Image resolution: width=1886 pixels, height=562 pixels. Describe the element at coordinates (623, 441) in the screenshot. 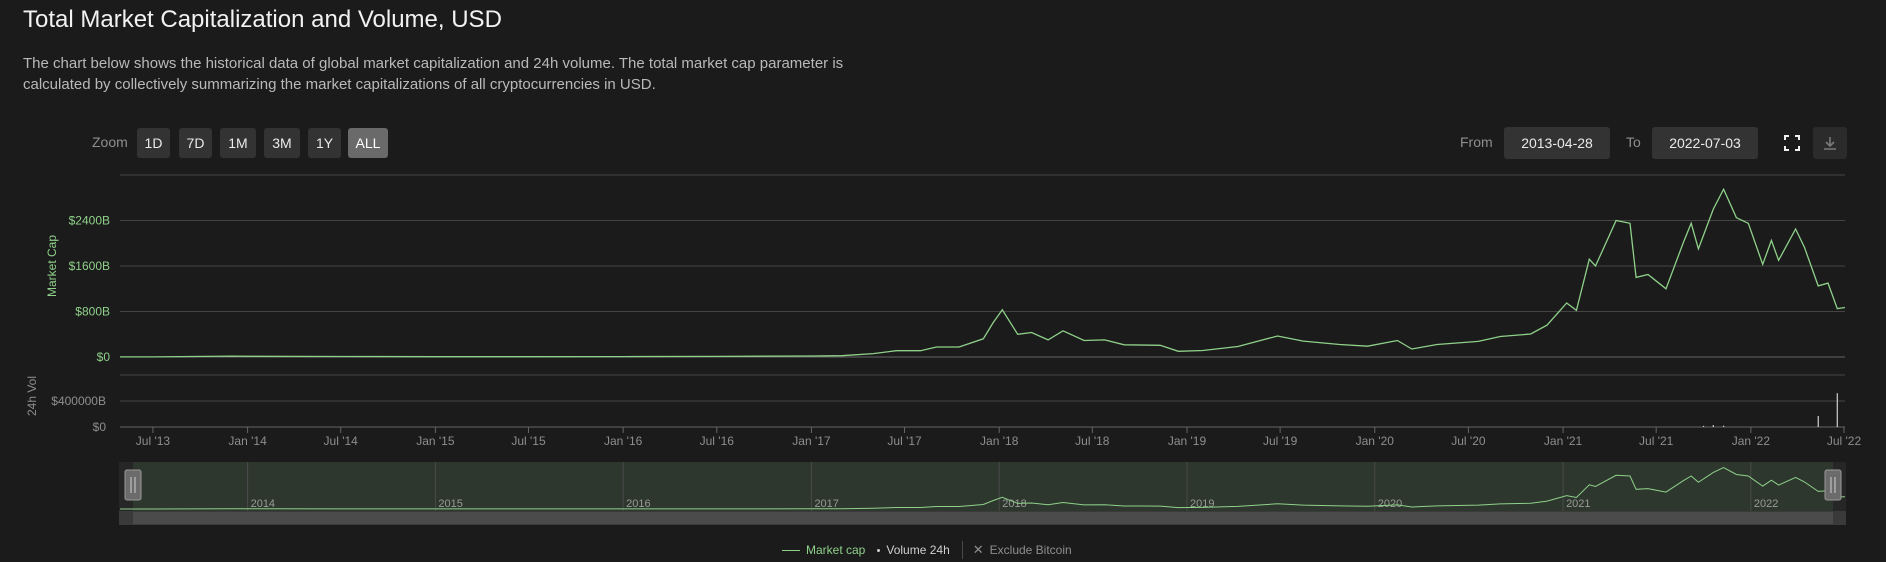

I see `x-tick-label: Jan '16` at that location.